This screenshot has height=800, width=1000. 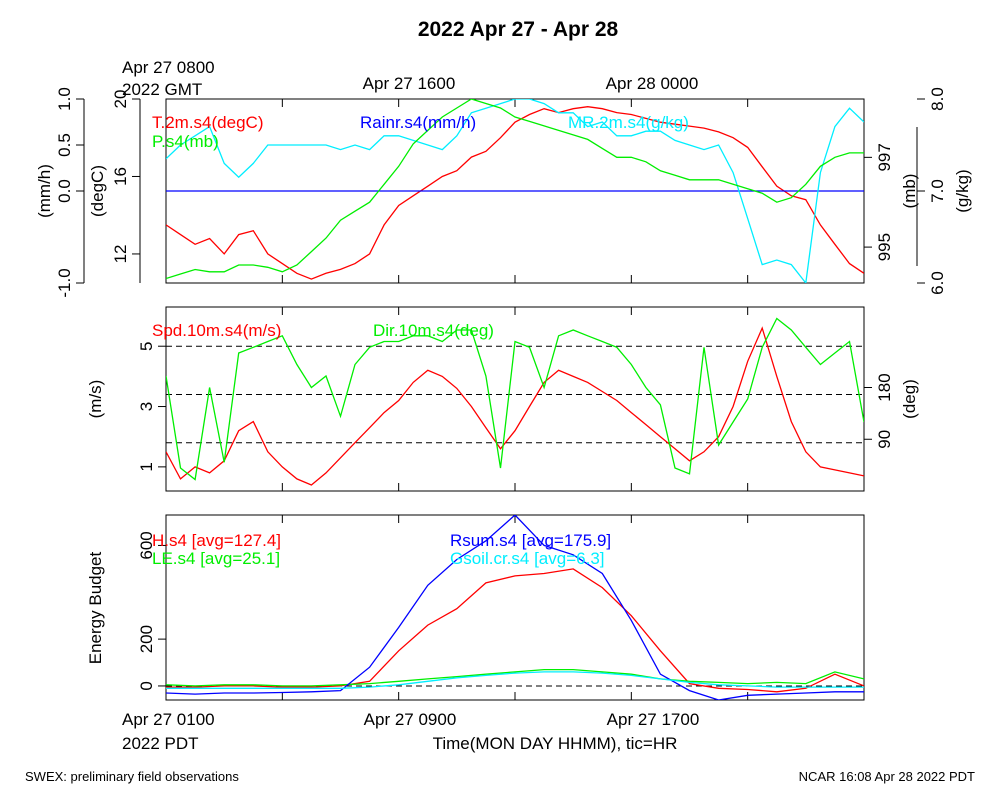 What do you see at coordinates (530, 540) in the screenshot?
I see `legend-rsum: Rsum.s4 [avg=175.9]` at bounding box center [530, 540].